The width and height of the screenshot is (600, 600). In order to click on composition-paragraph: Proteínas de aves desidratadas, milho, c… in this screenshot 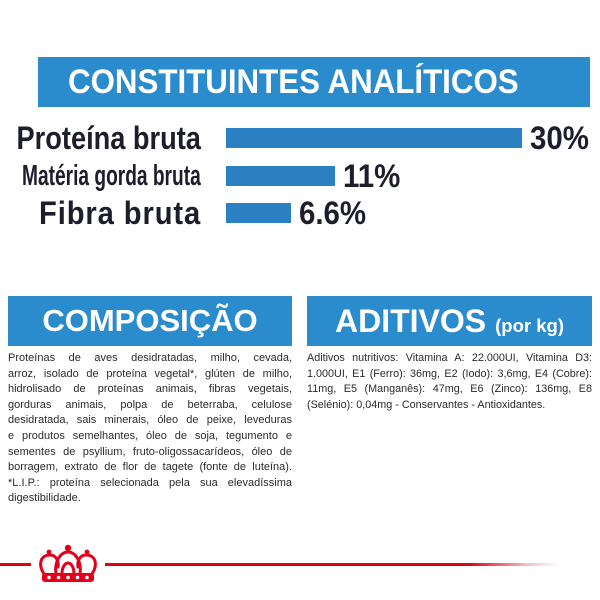, I will do `click(150, 429)`.